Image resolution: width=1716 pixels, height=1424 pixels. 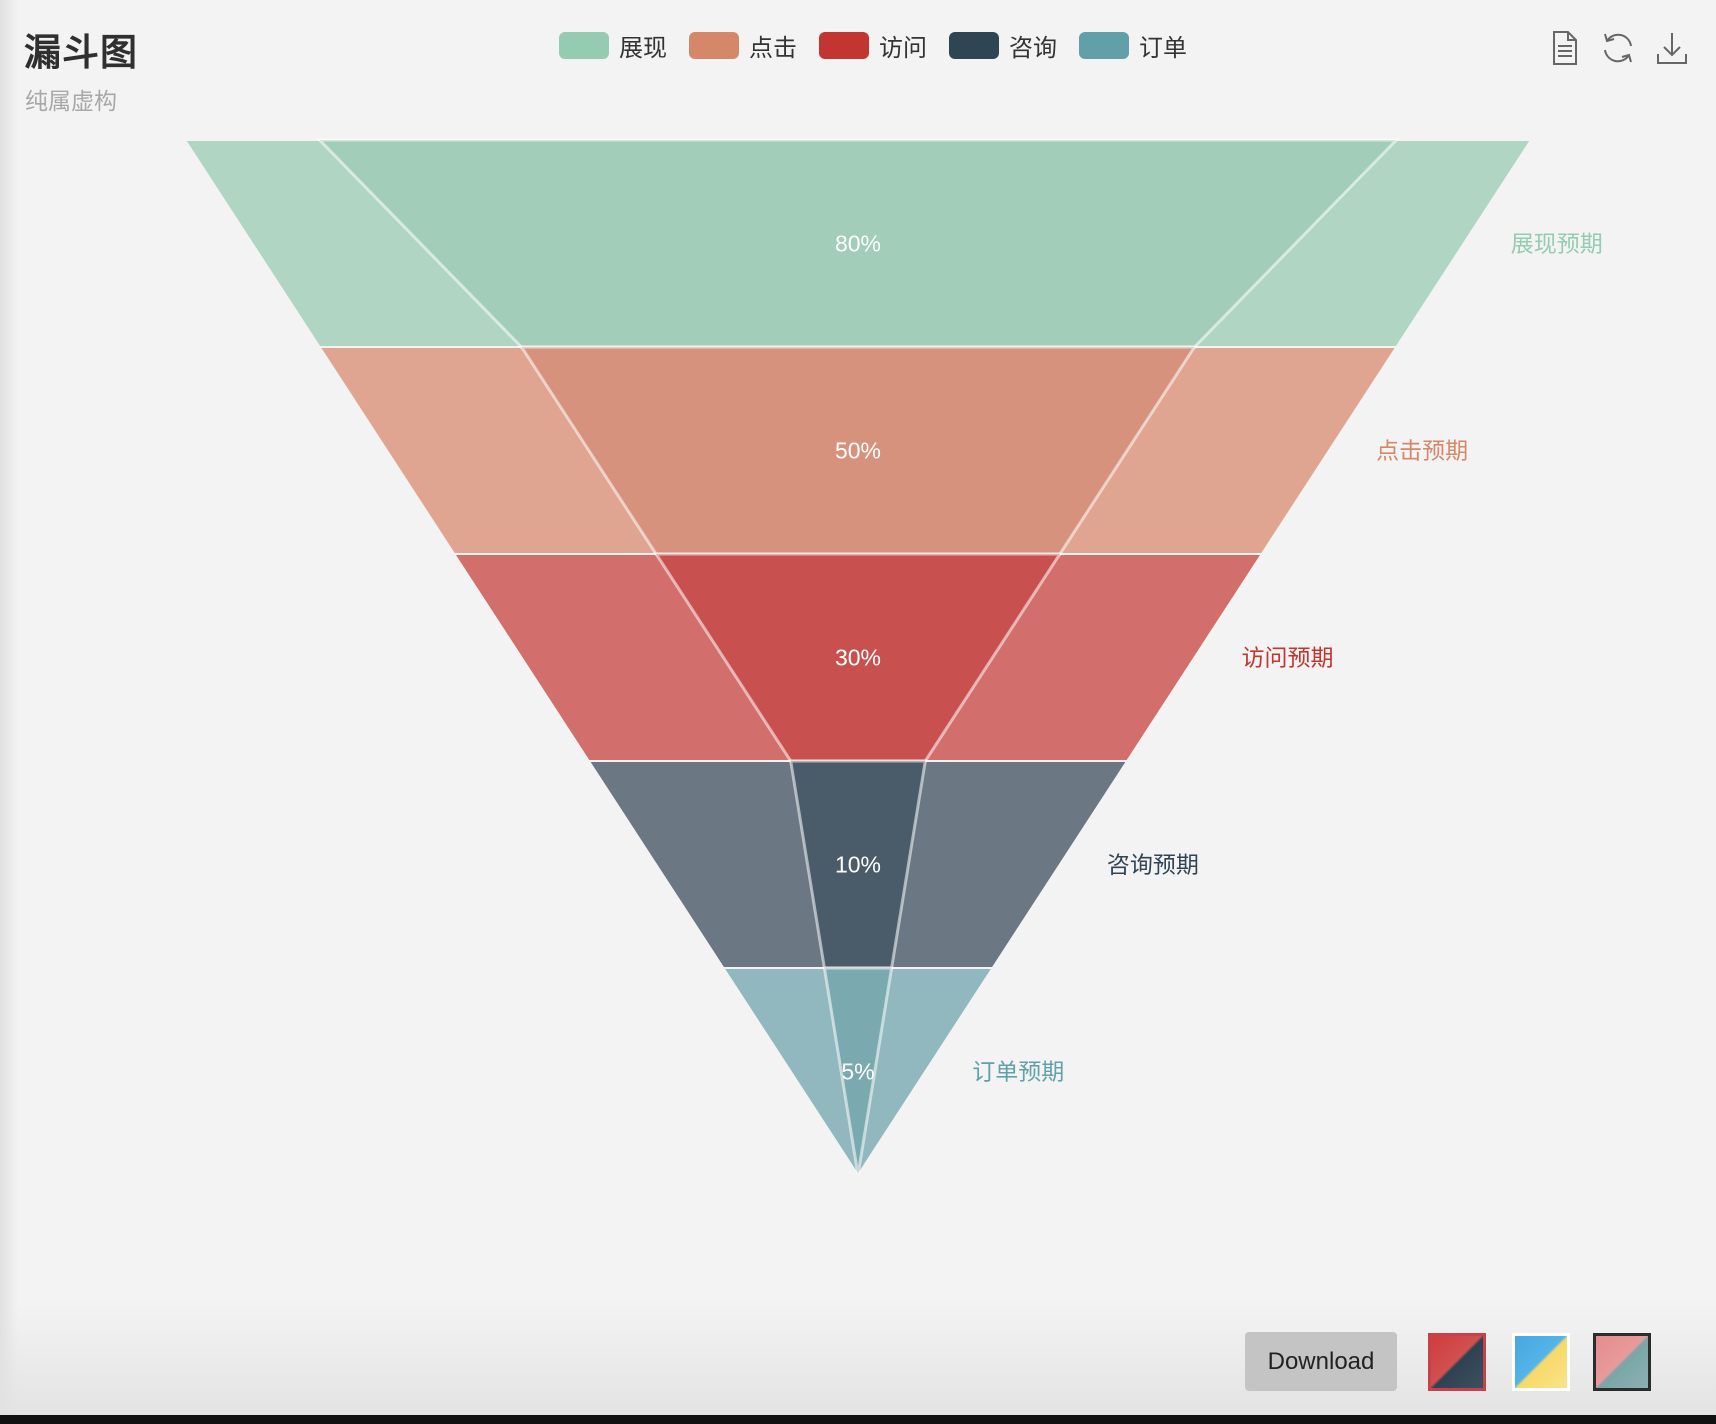 What do you see at coordinates (903, 48) in the screenshot?
I see `legend-label: 访问` at bounding box center [903, 48].